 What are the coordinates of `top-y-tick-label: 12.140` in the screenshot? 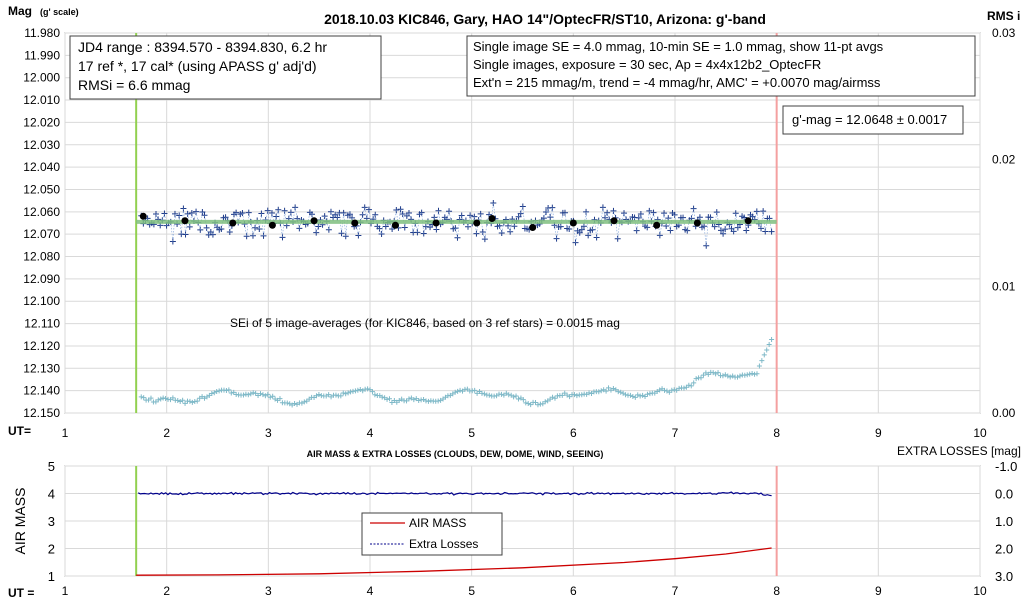 It's located at (41, 391).